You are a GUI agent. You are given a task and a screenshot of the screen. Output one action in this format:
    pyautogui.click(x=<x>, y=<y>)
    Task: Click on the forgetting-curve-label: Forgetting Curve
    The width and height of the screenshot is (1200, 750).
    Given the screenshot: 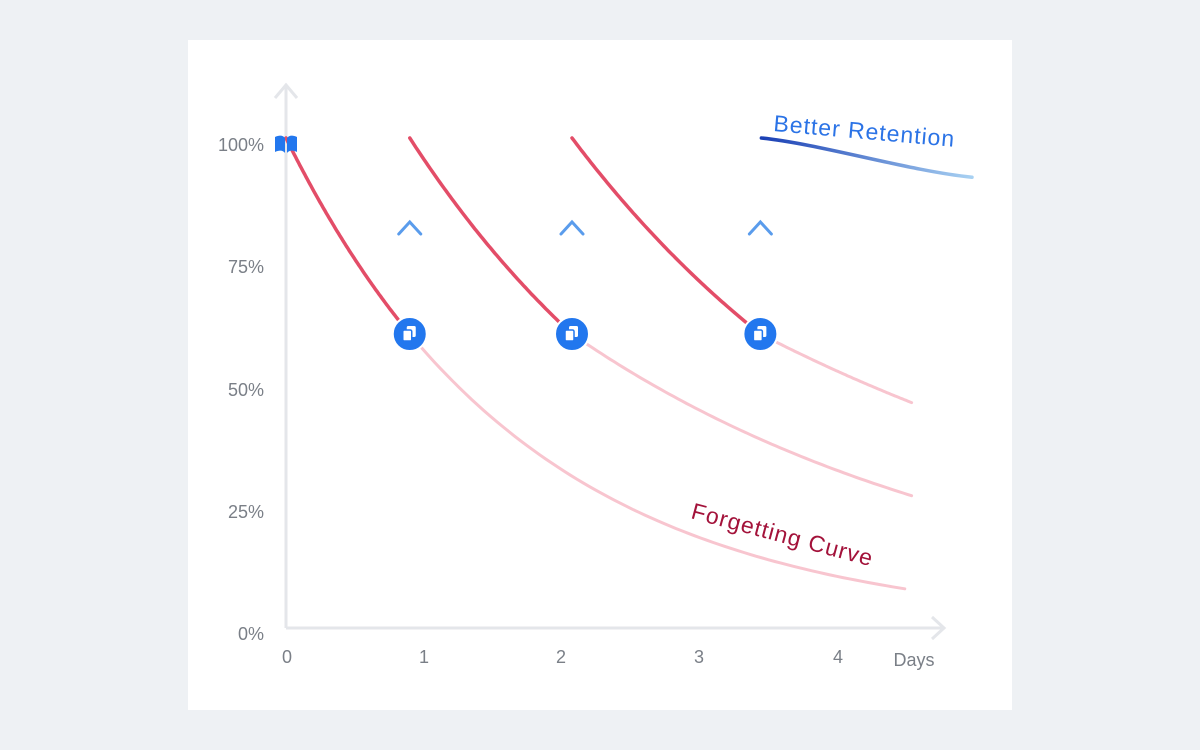 What is the action you would take?
    pyautogui.click(x=783, y=535)
    